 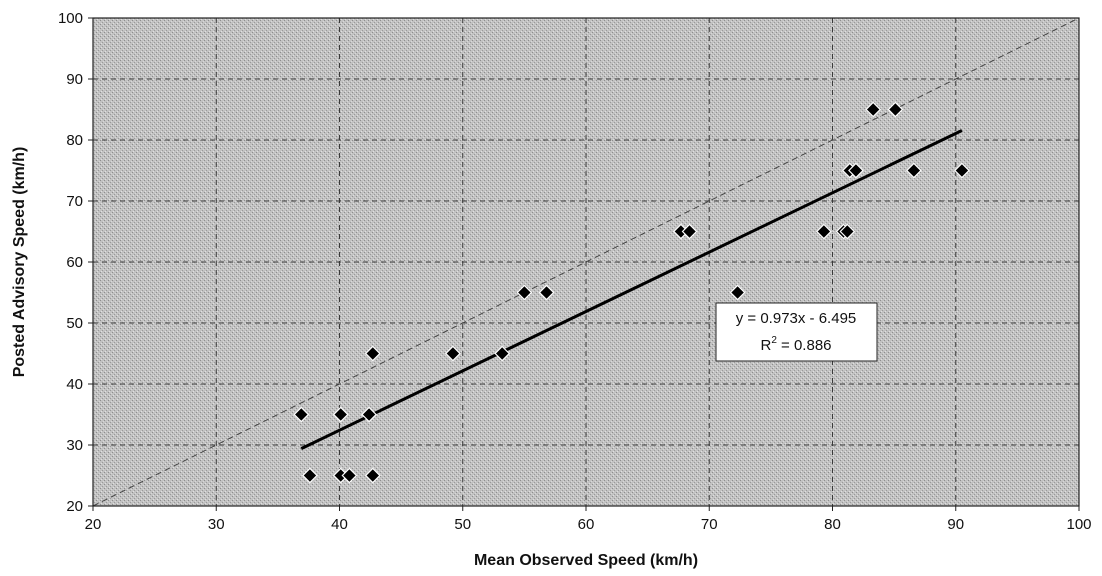 What do you see at coordinates (19, 262) in the screenshot?
I see `y-axis-title: Posted Advisory Speed (km/h)` at bounding box center [19, 262].